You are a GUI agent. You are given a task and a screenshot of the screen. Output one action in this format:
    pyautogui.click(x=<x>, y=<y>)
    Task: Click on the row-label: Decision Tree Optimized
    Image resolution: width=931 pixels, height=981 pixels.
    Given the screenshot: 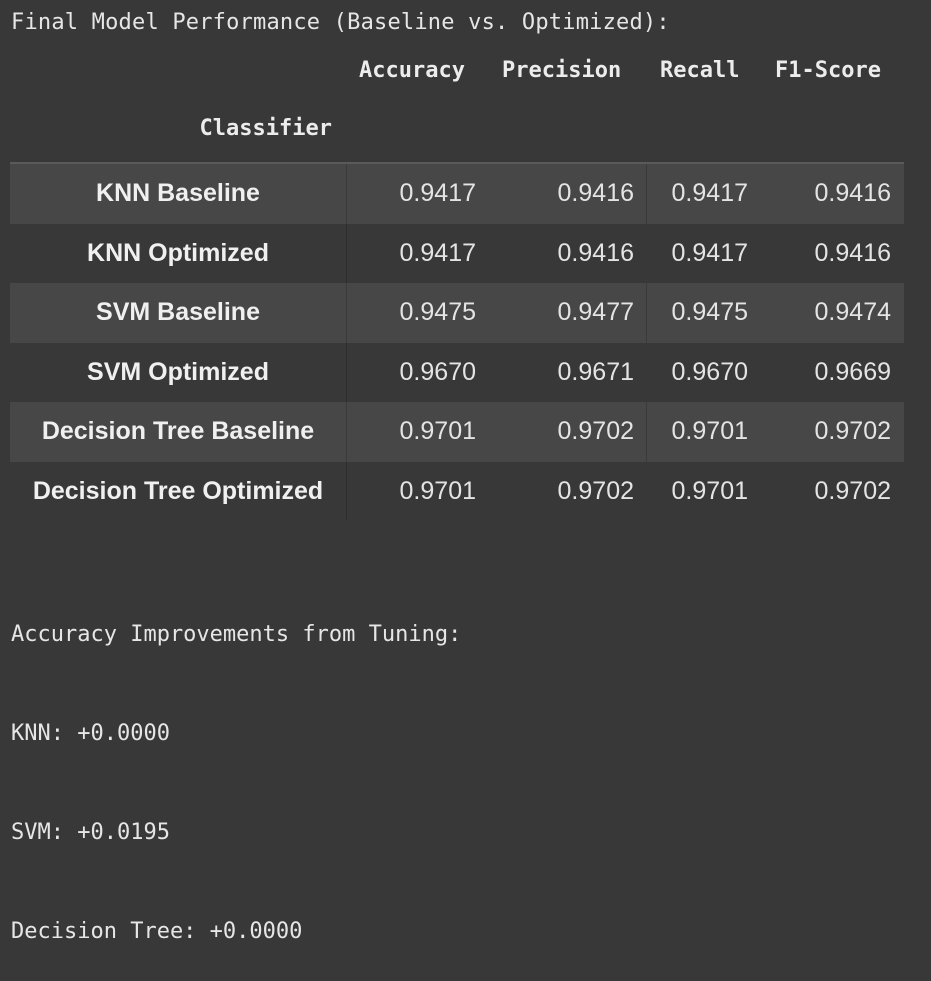 What is the action you would take?
    pyautogui.click(x=178, y=491)
    